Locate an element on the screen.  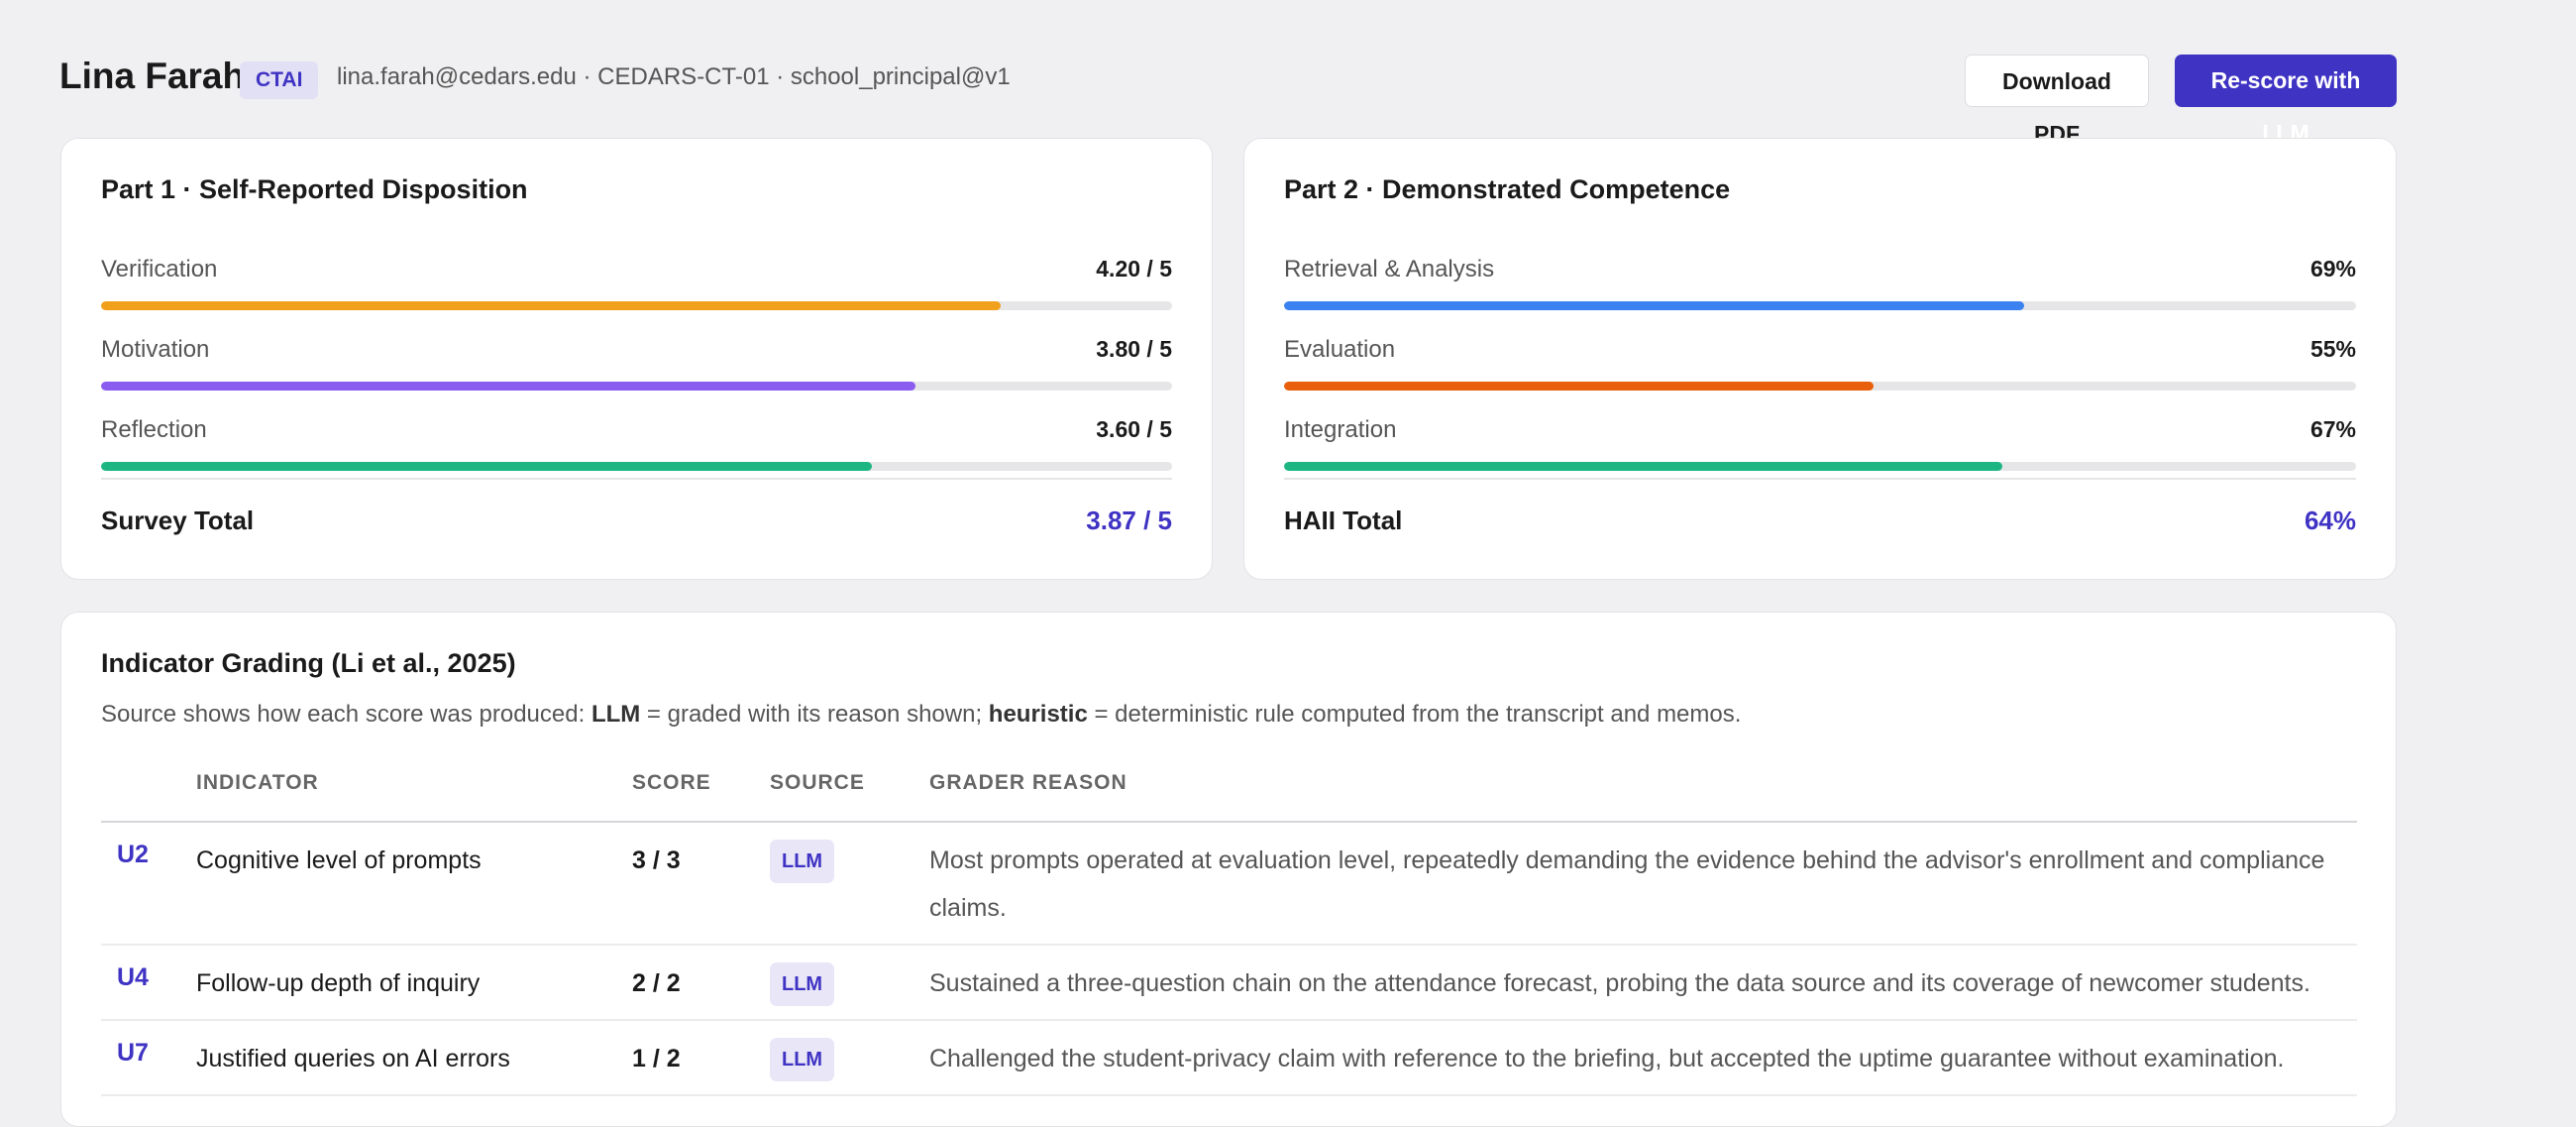
indicator-name: Follow-up depth of inquiry is located at coordinates (338, 983).